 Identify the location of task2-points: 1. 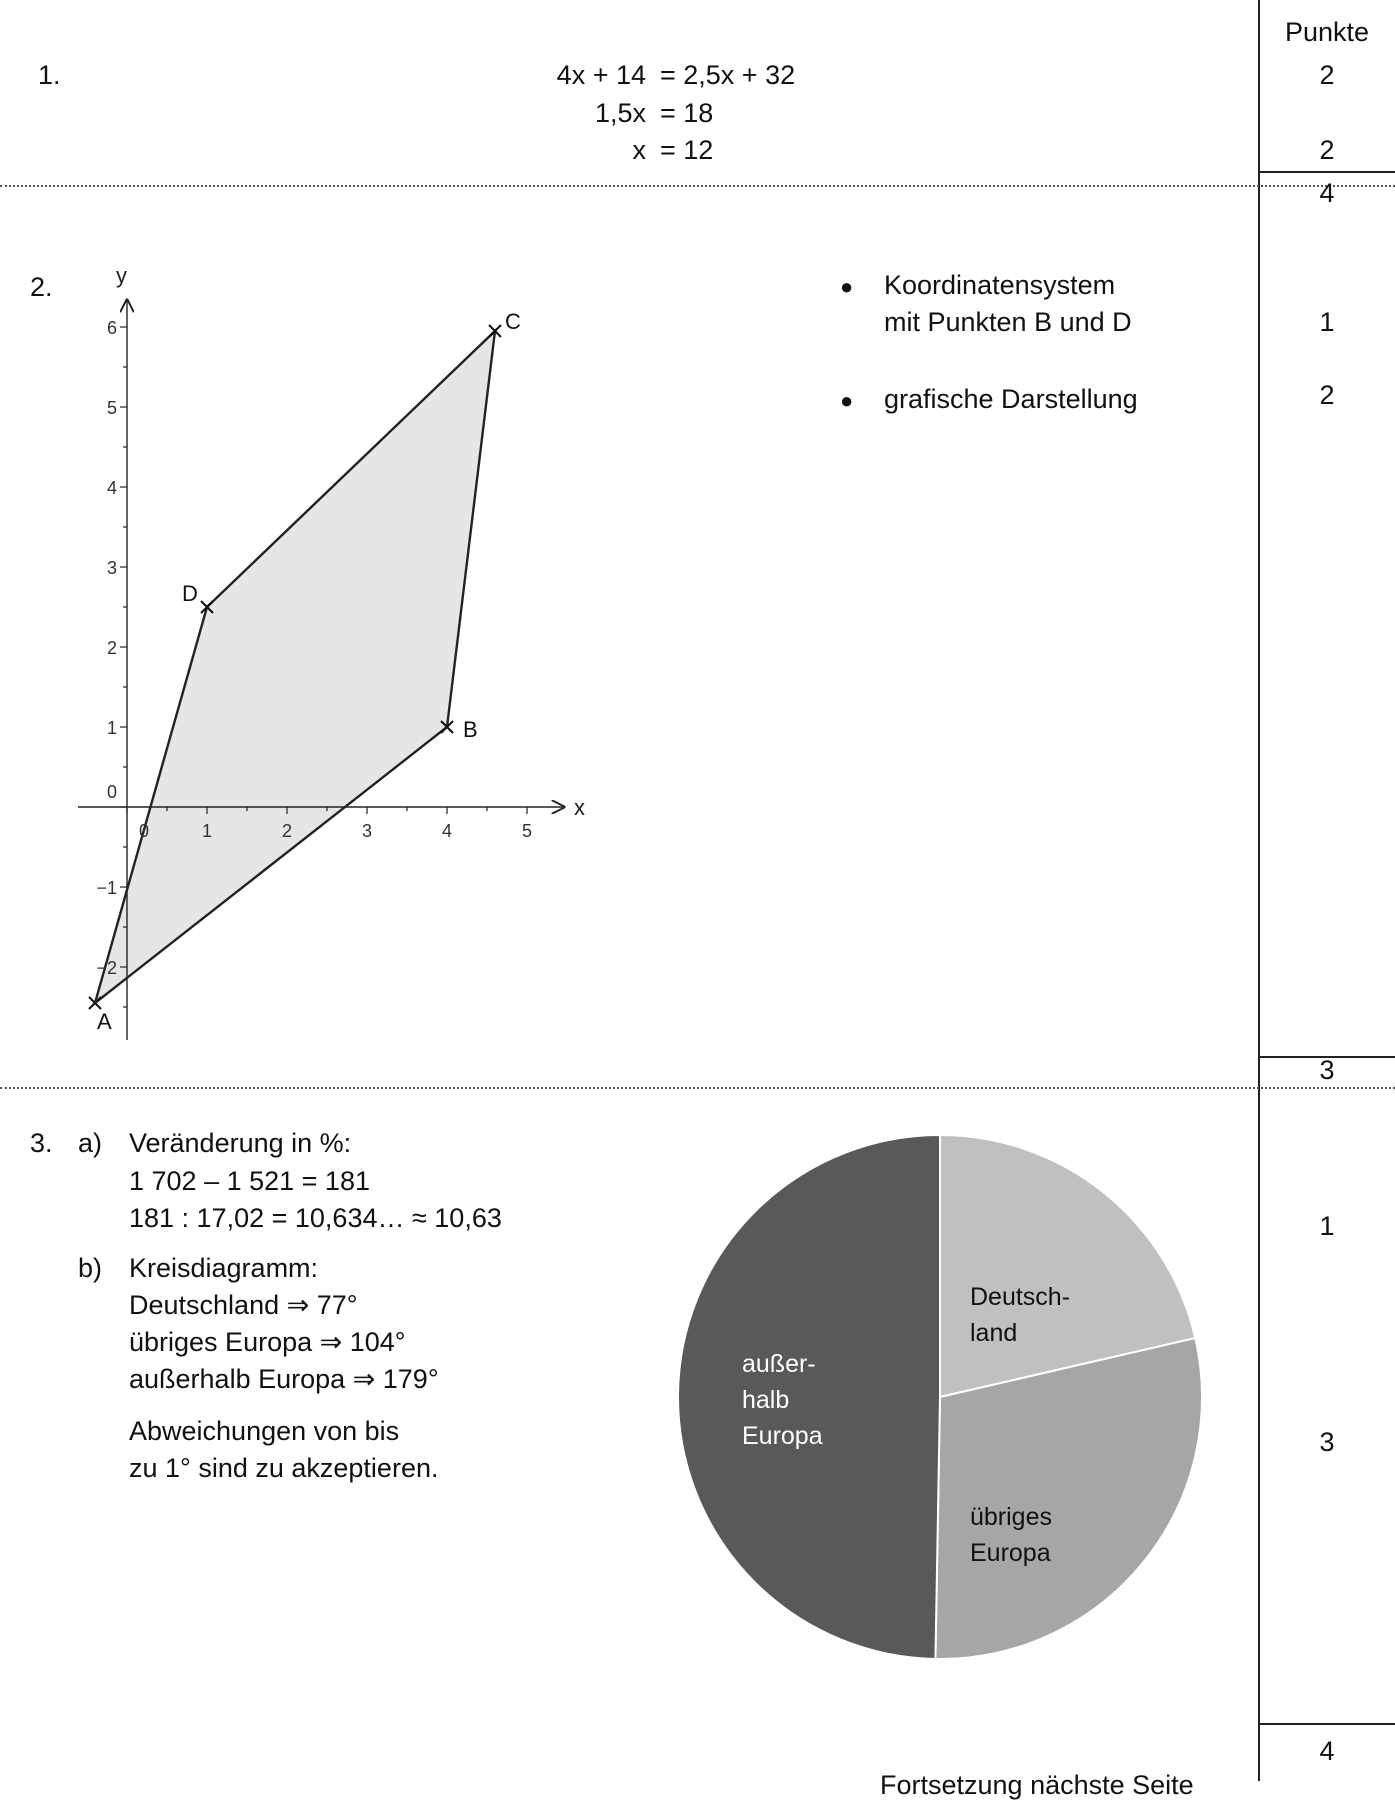
(1327, 322).